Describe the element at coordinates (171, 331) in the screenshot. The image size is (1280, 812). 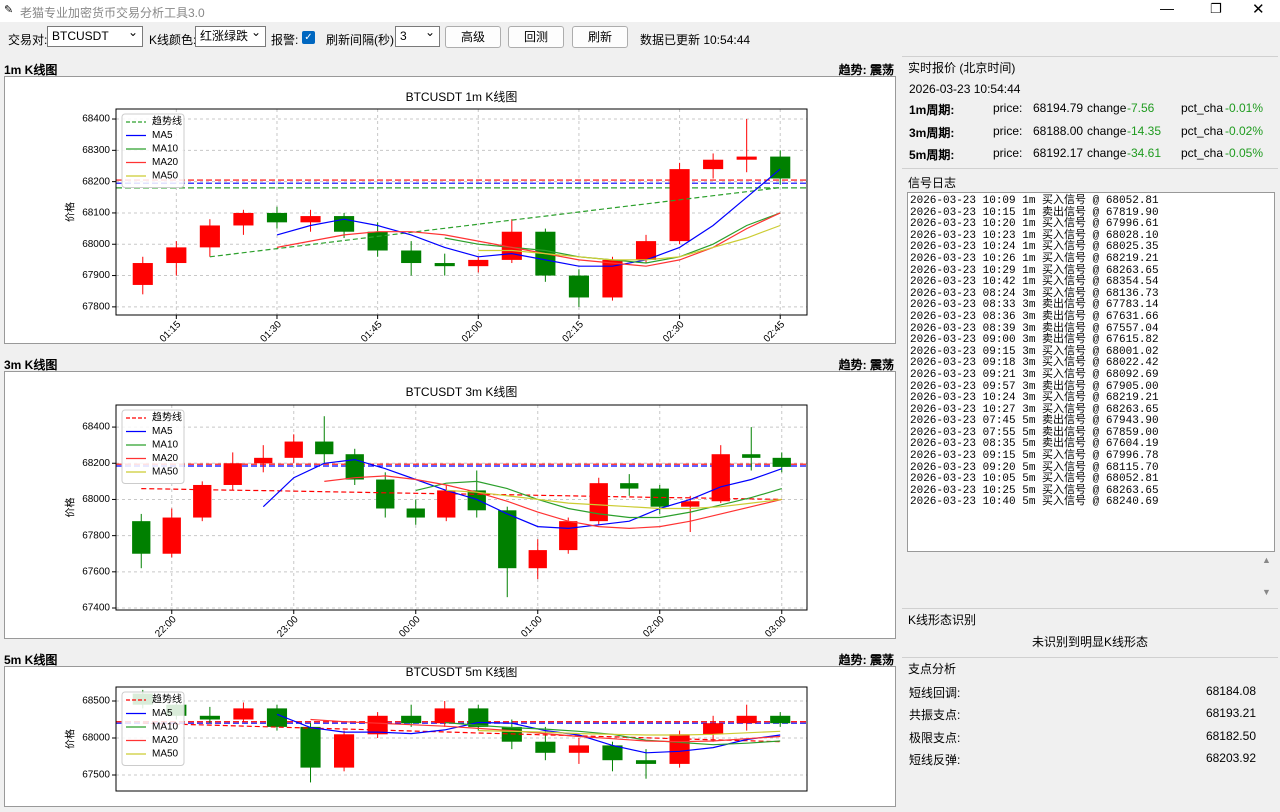
I see `x-tick-label: 01:15` at that location.